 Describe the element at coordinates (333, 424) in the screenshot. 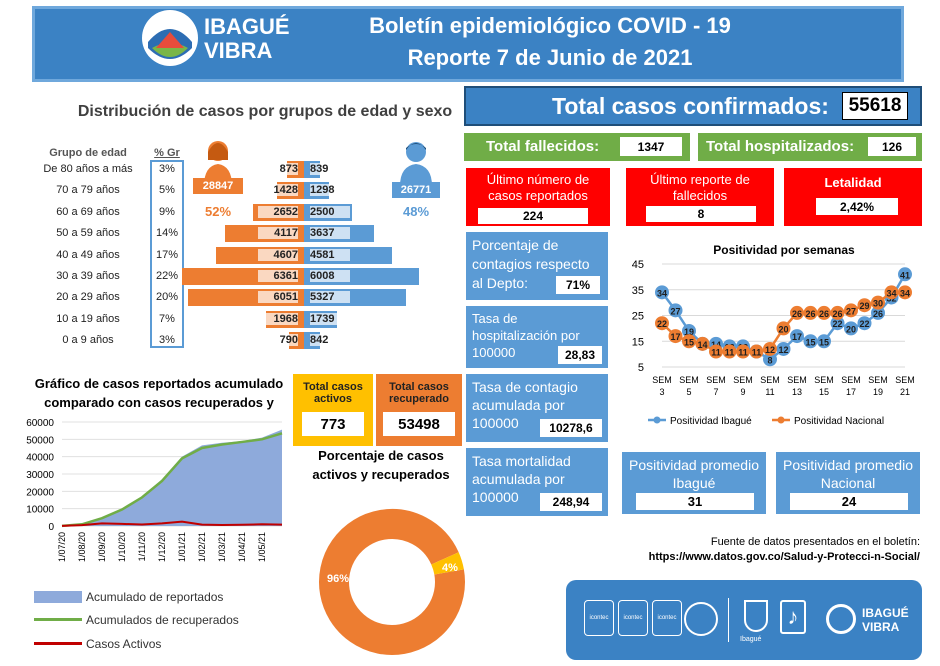

I see `active-value: 773` at that location.